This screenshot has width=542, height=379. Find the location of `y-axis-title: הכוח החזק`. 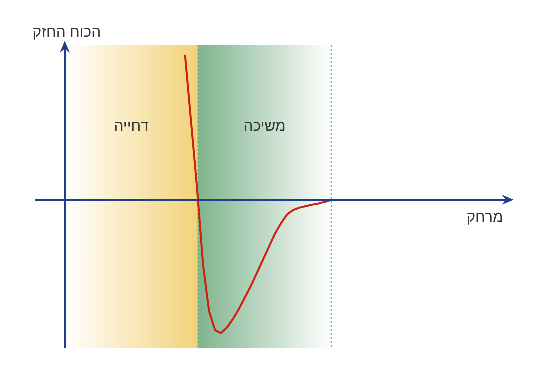

y-axis-title: הכוח החזק is located at coordinates (67, 33).